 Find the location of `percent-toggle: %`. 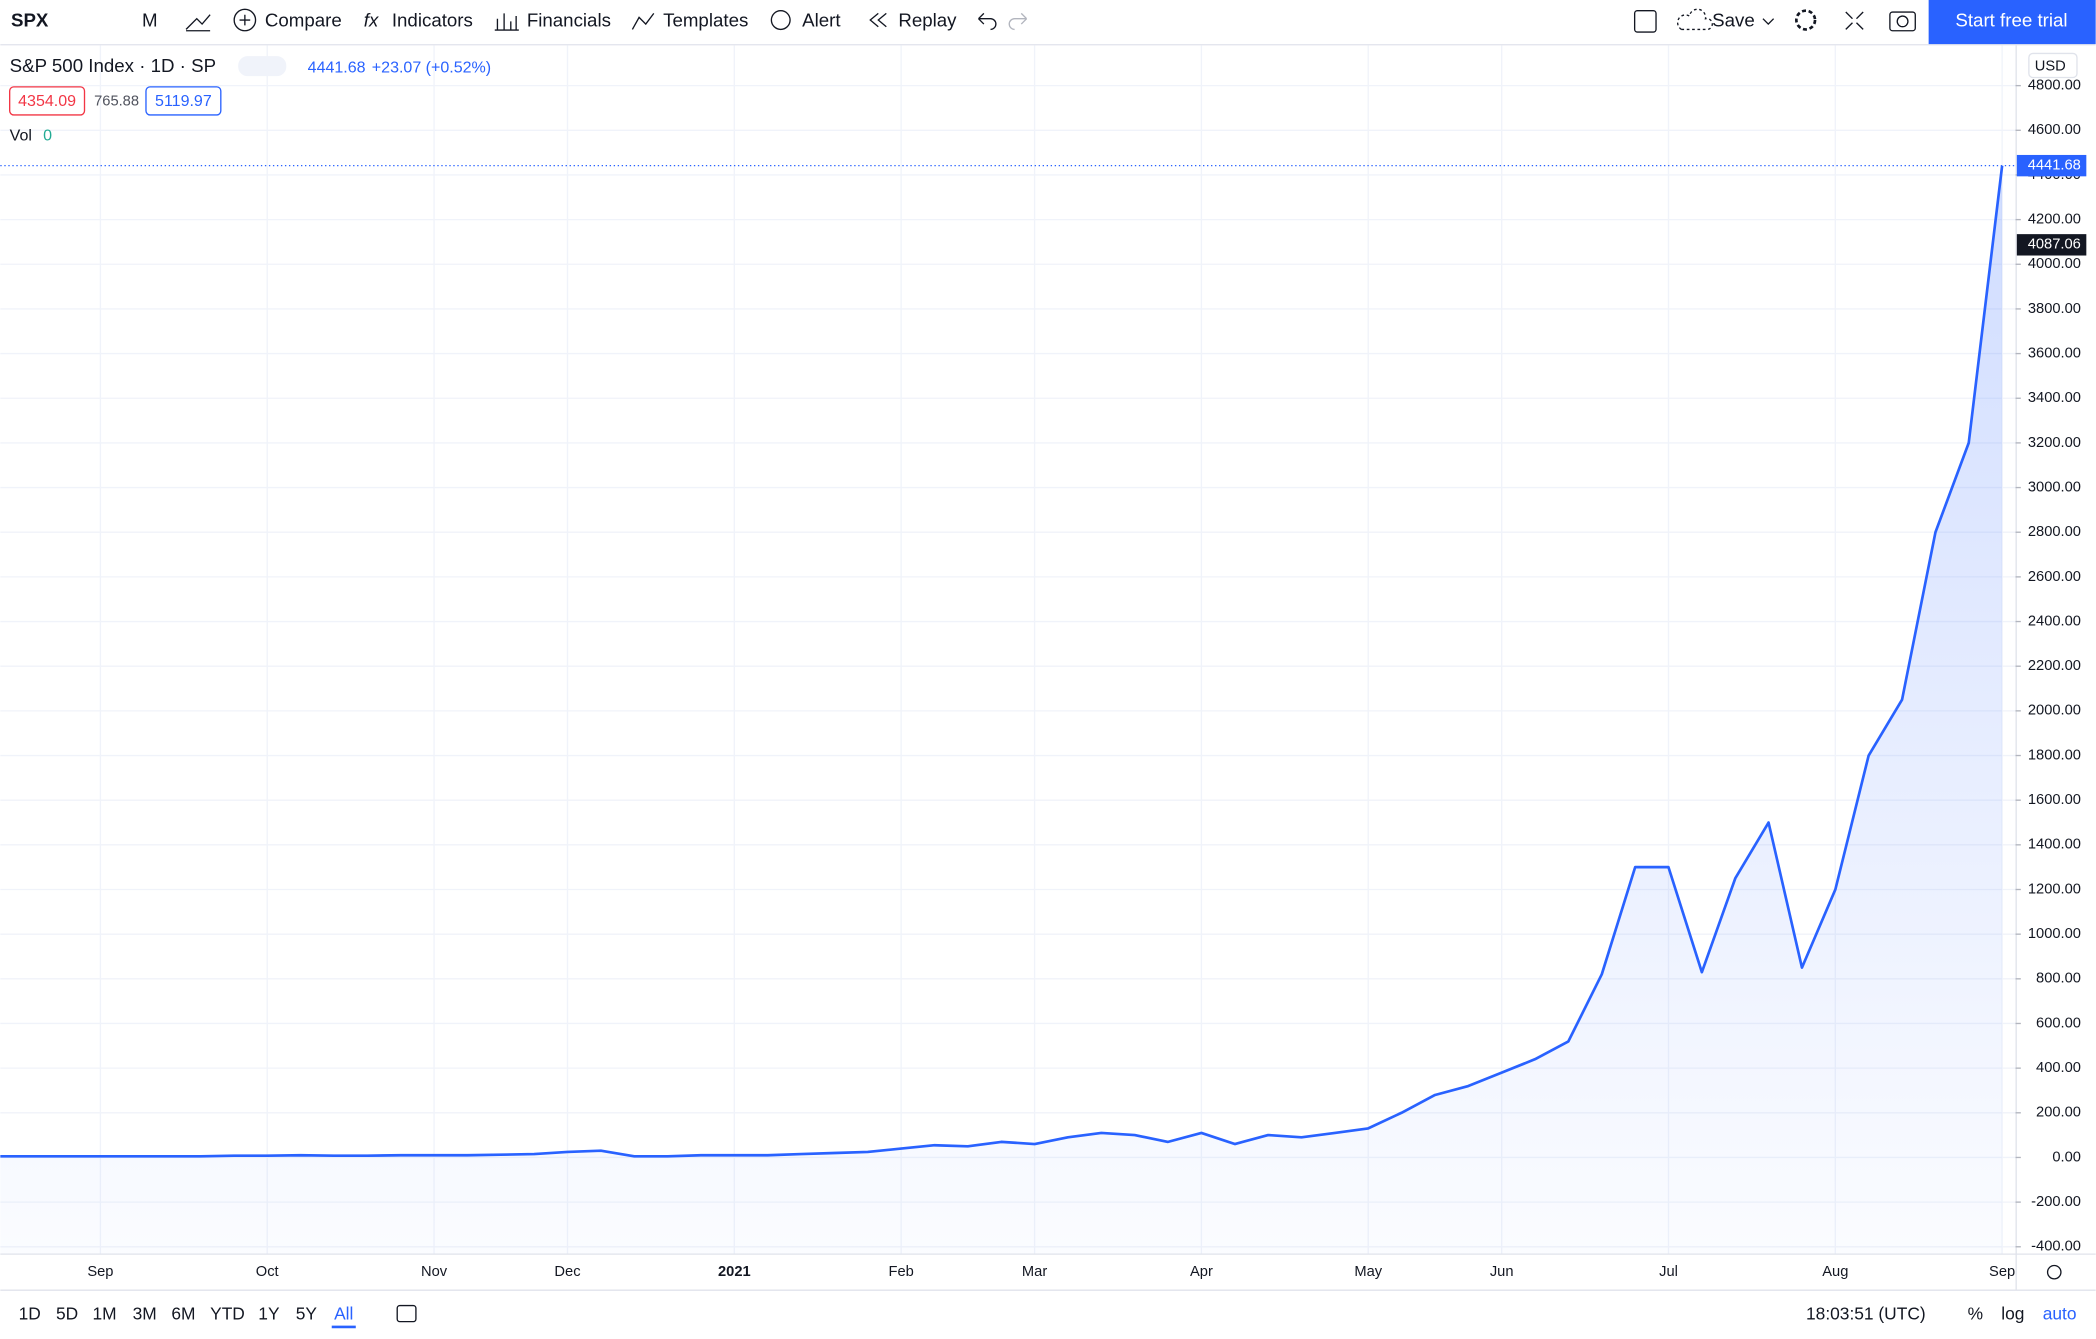

percent-toggle: % is located at coordinates (1975, 1314).